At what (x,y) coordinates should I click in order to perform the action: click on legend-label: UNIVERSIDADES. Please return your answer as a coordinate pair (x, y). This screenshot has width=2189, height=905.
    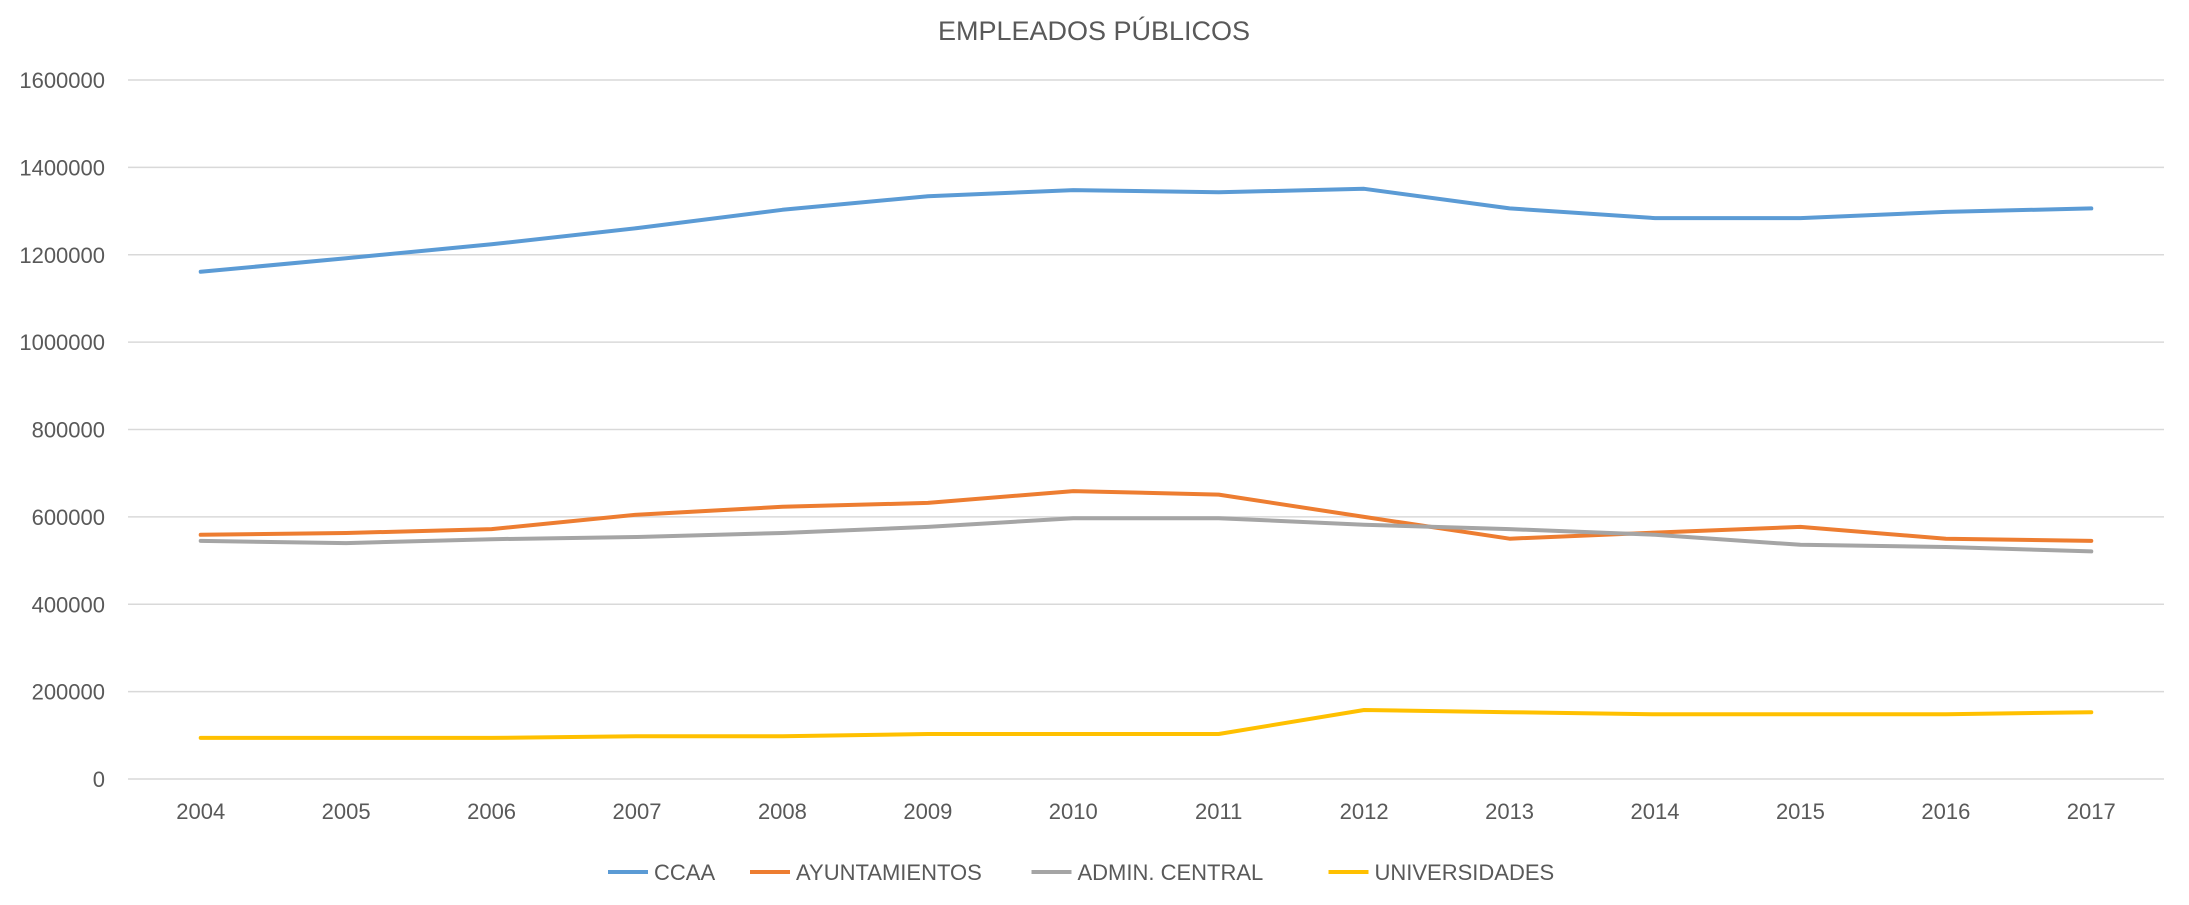
    Looking at the image, I should click on (1465, 872).